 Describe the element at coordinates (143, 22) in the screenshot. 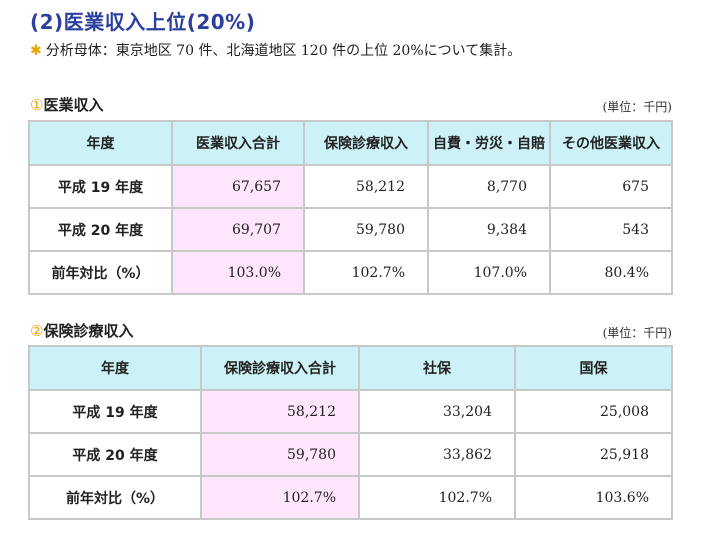

I see `page-title: (2)医業収入上位(20%)` at that location.